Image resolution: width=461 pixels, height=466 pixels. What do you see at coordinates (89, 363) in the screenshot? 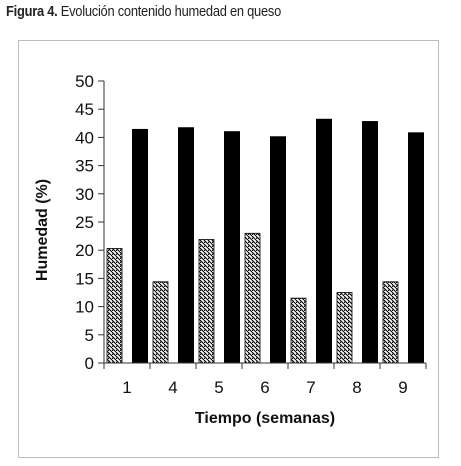
I see `y-tick-label: 0` at bounding box center [89, 363].